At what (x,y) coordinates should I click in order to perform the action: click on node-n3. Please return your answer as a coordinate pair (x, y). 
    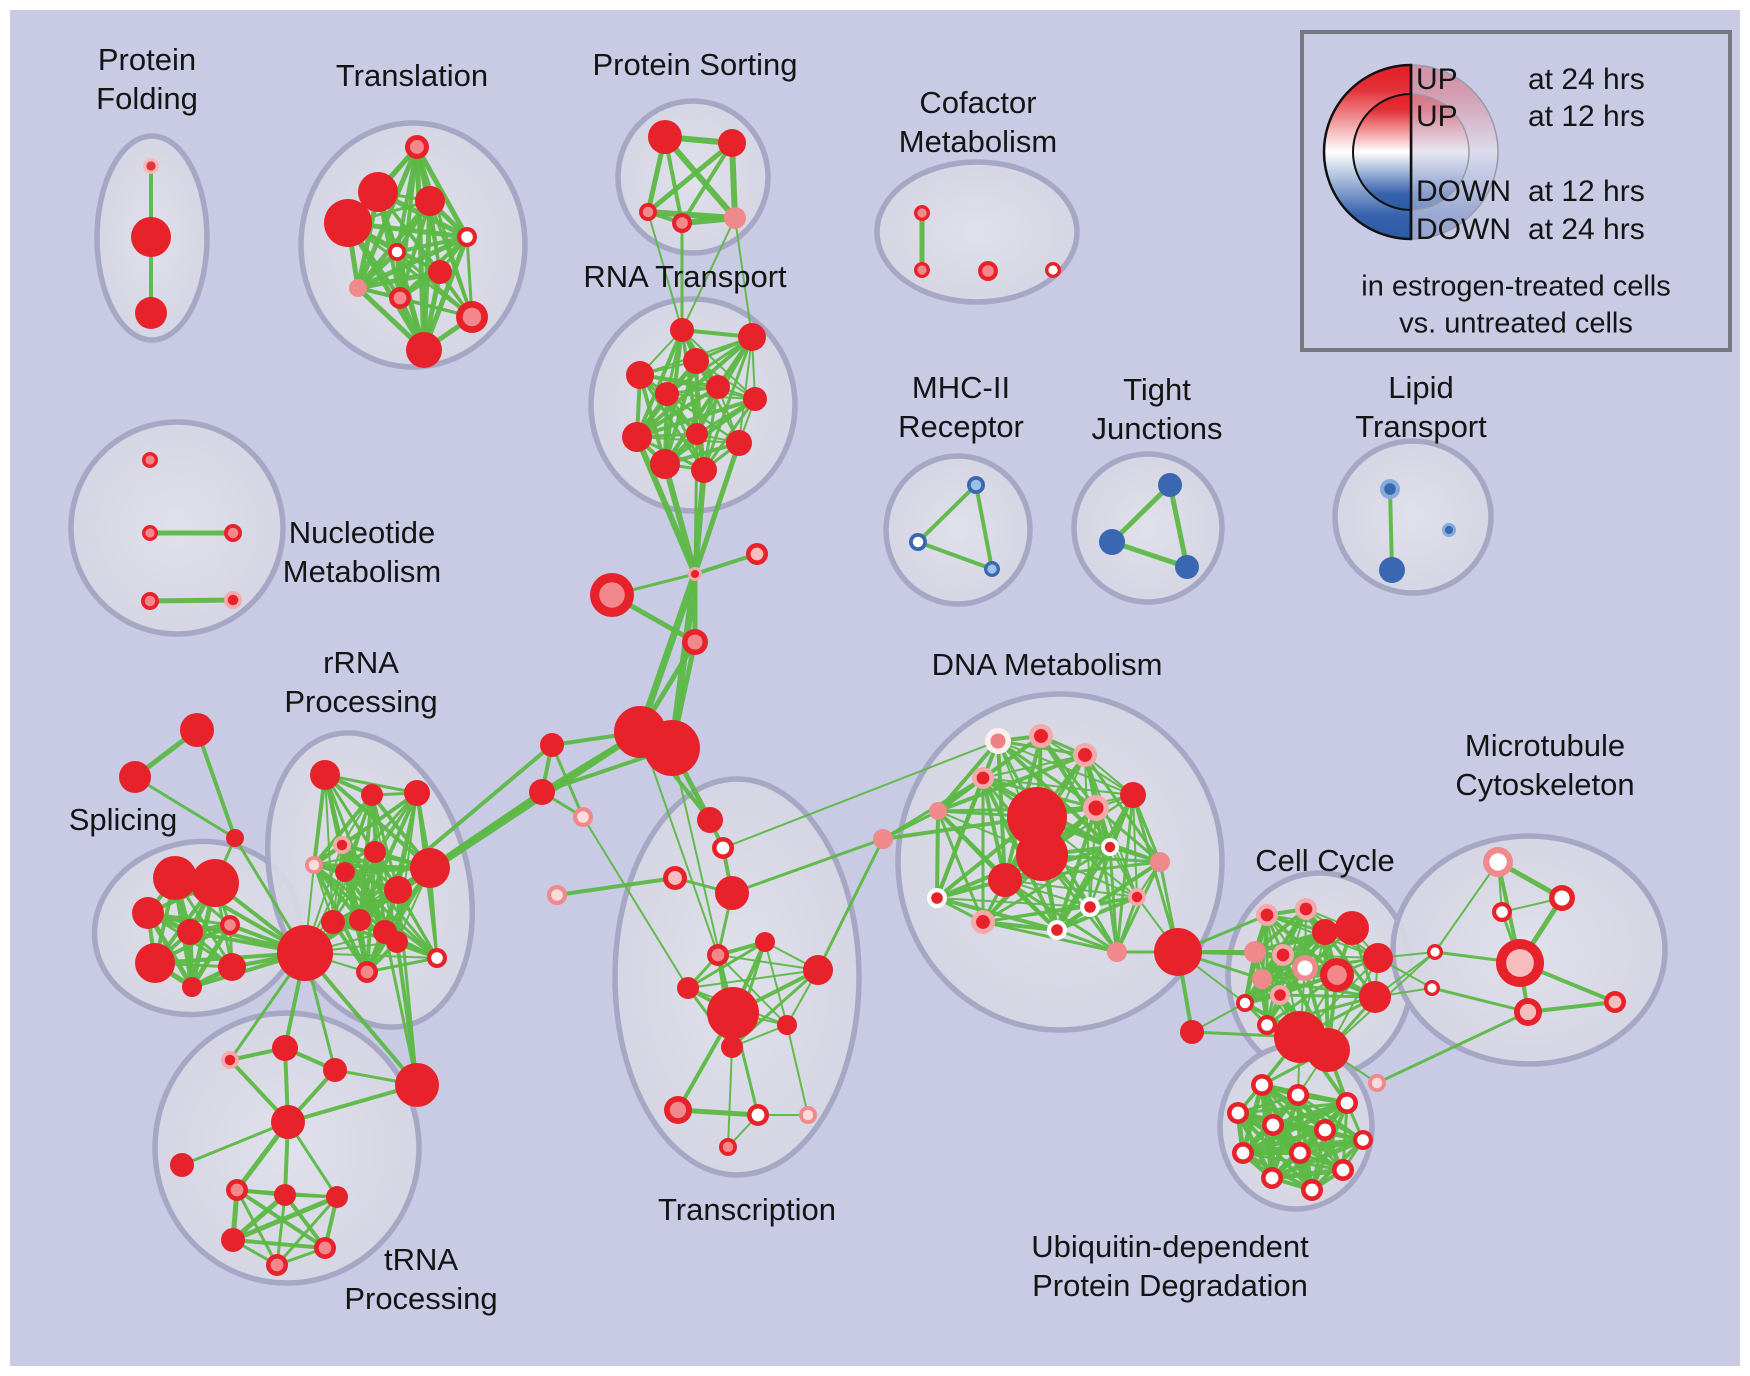
    Looking at the image, I should click on (233, 533).